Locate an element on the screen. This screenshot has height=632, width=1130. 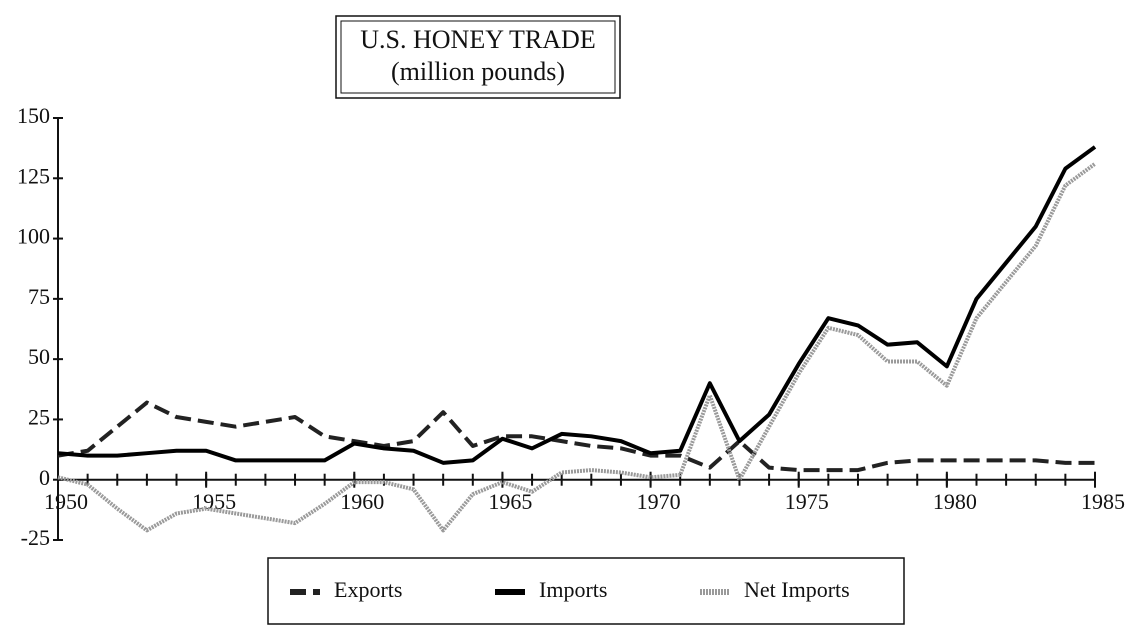
y-tick-label: 150 is located at coordinates (33, 115).